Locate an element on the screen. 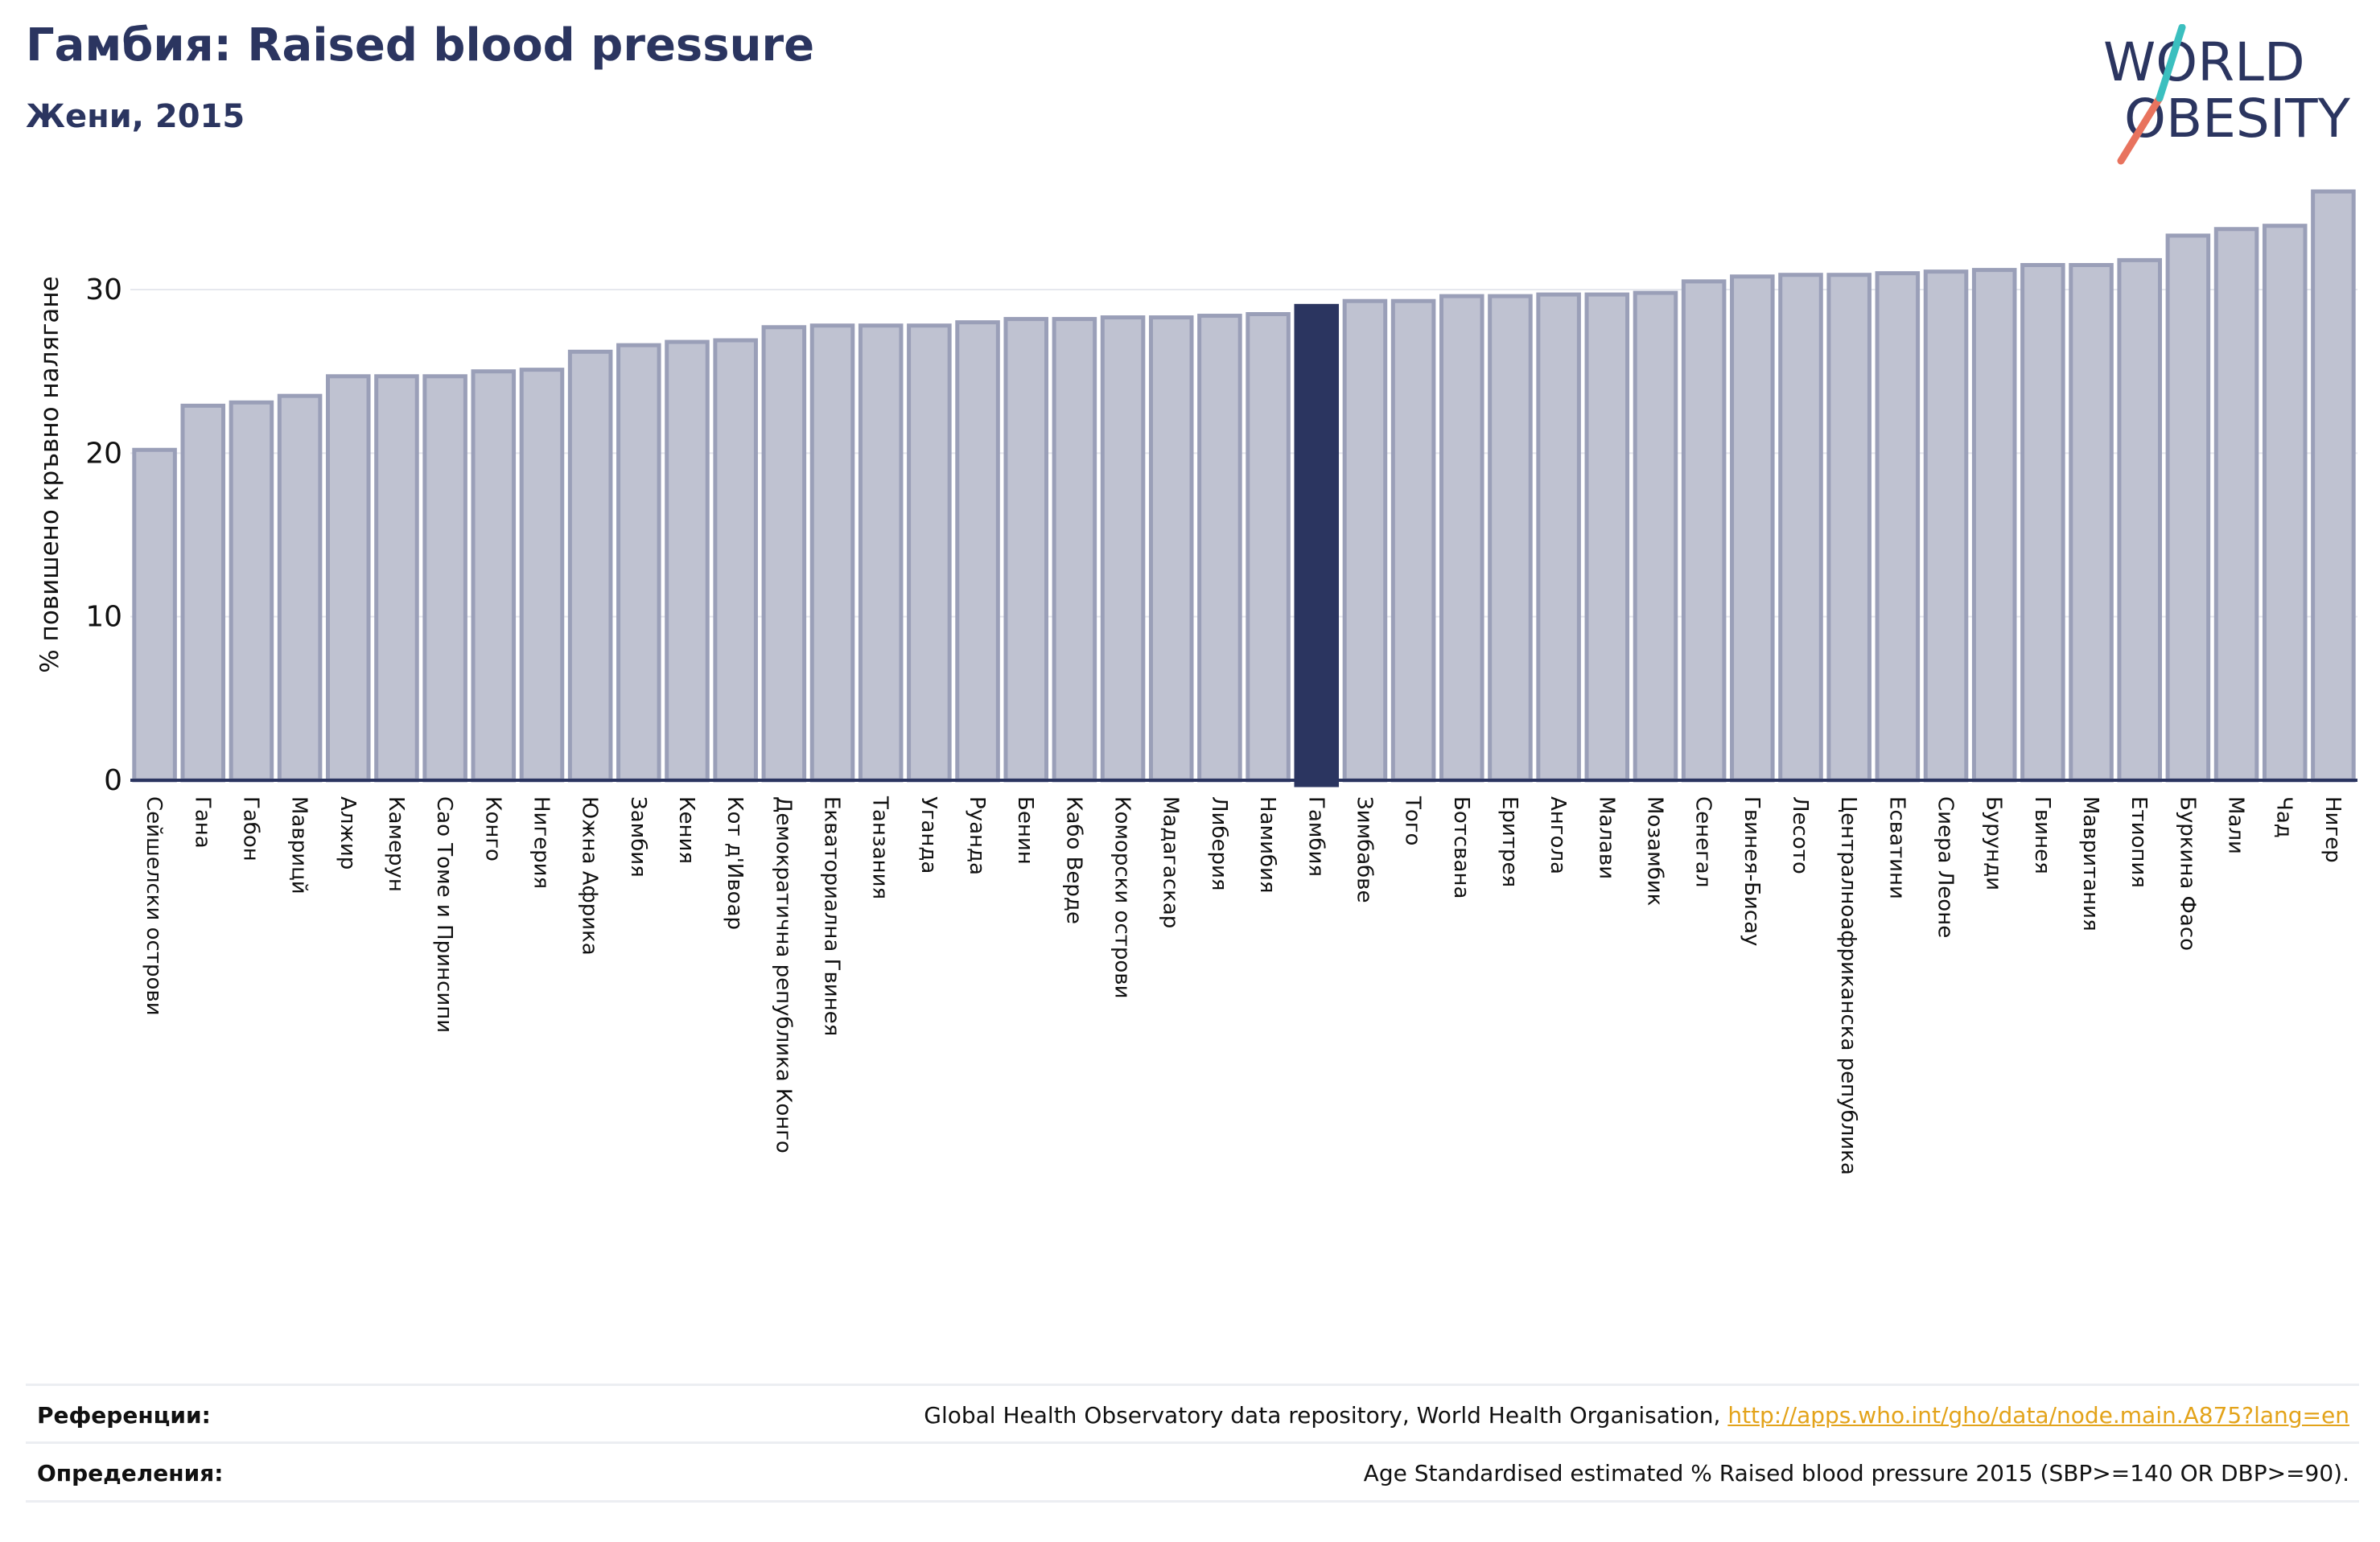  x-tick-label: Маврицй is located at coordinates (299, 845).